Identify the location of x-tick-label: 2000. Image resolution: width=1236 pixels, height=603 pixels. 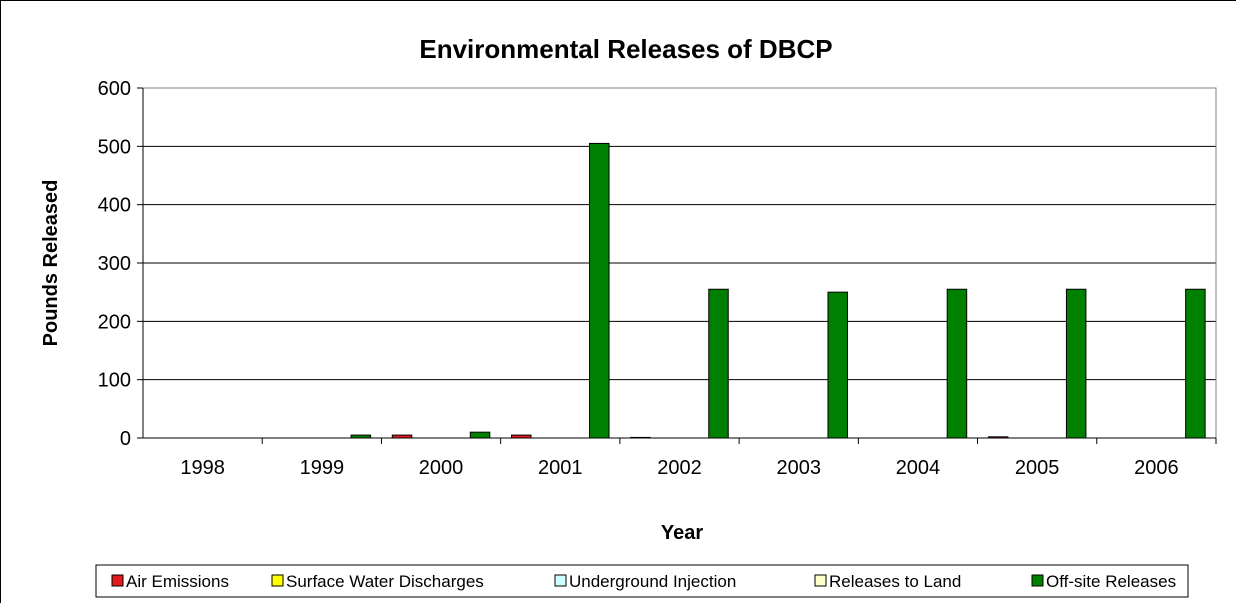
(441, 468).